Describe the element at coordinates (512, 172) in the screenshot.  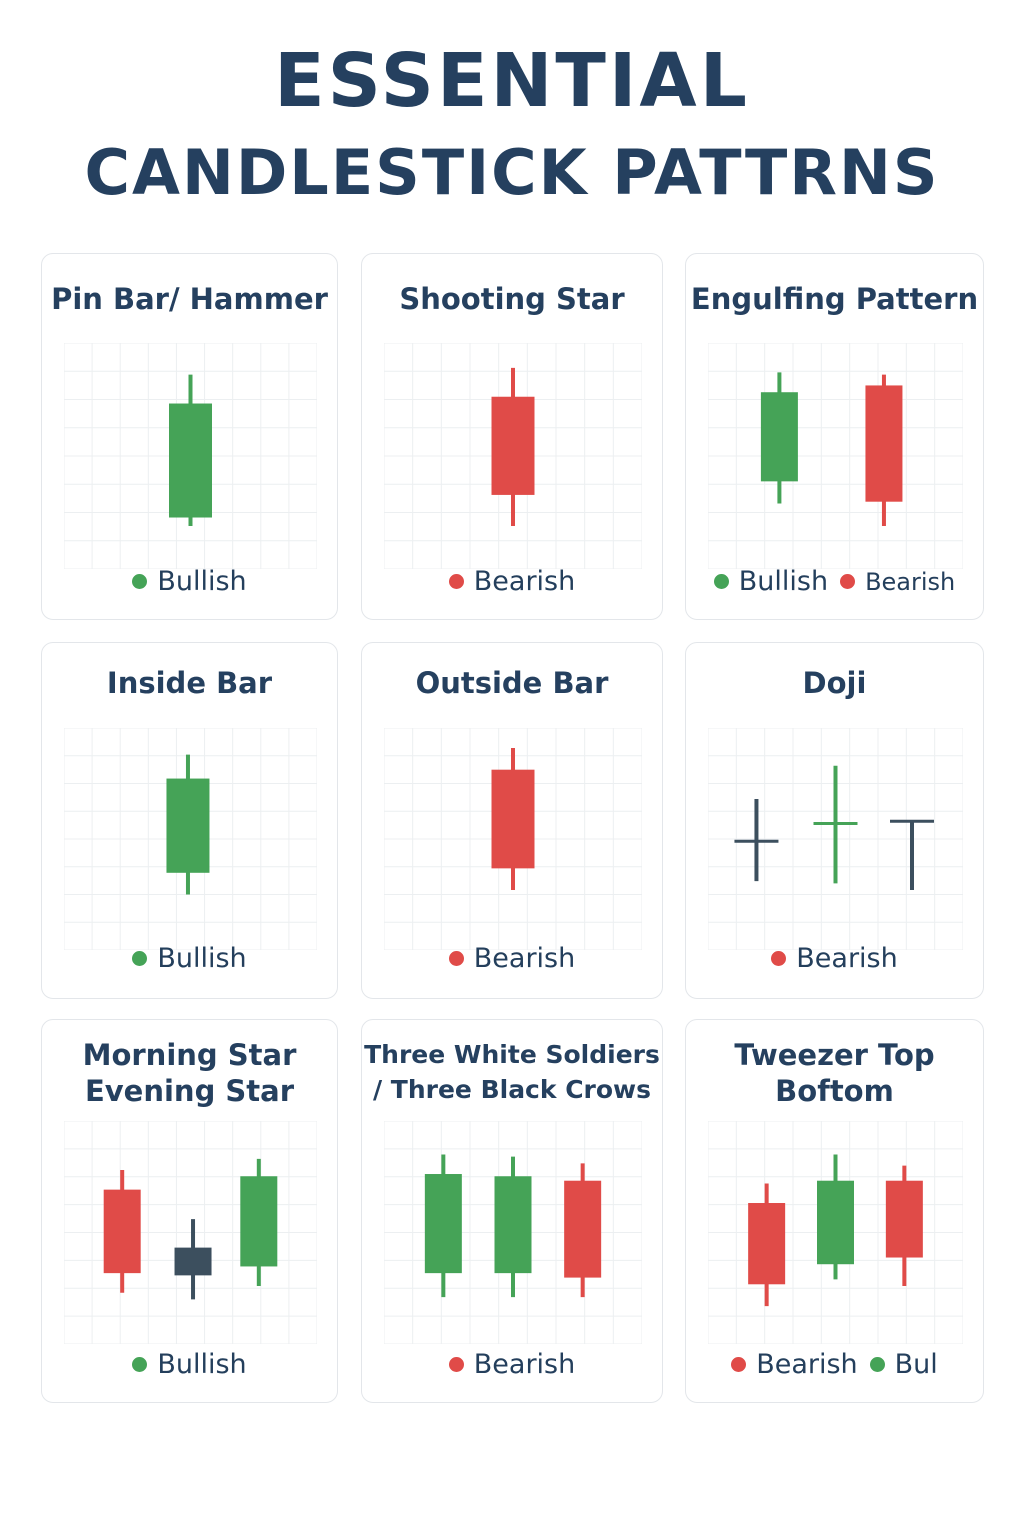
I see `main-title-line-2: CANDLESTICK PATTRNS` at that location.